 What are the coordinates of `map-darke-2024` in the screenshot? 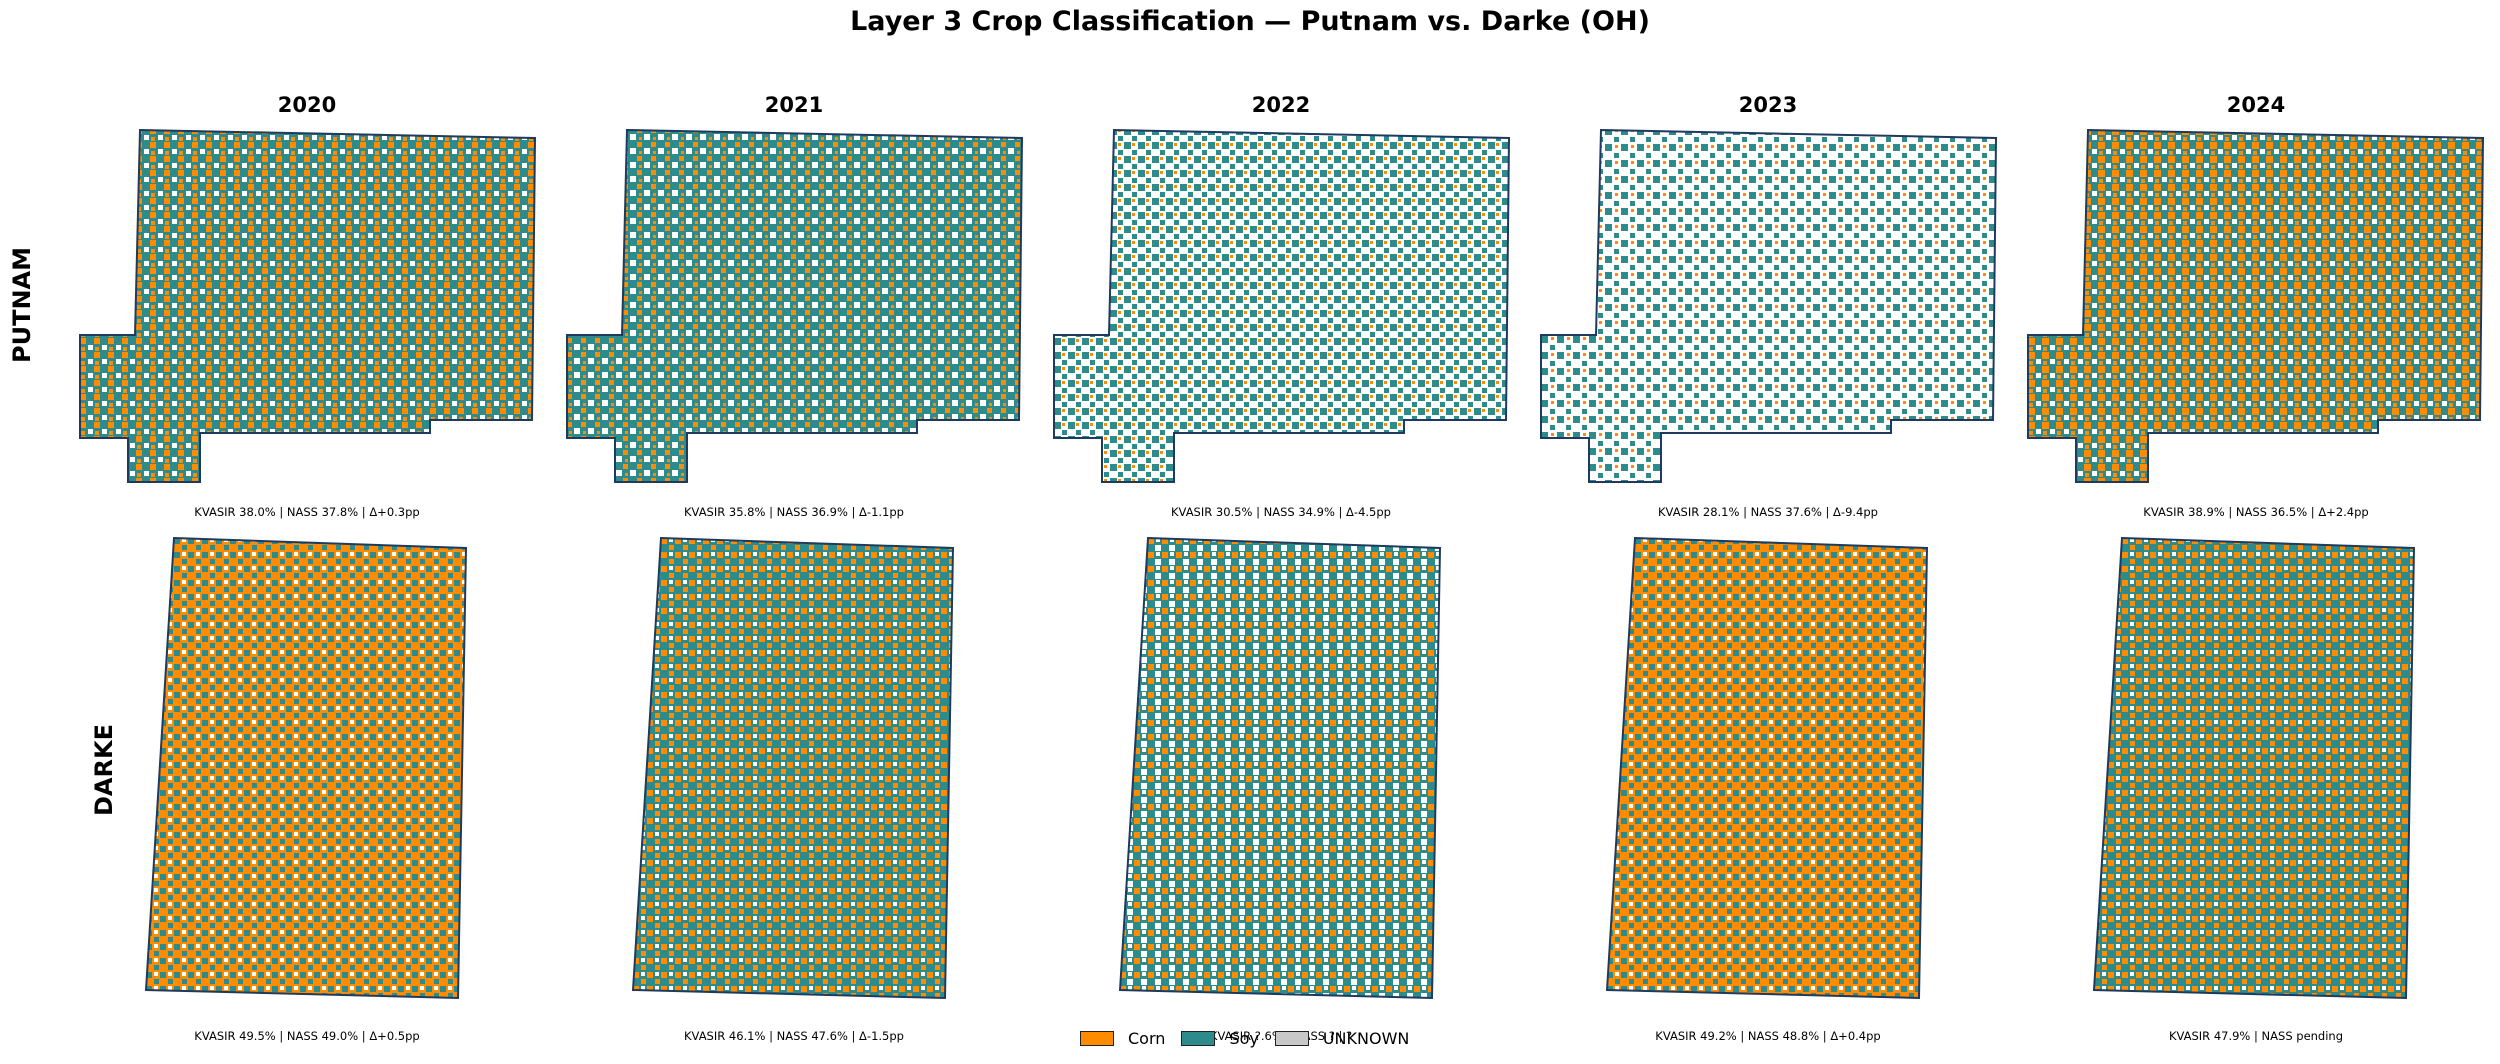 It's located at (2254, 768).